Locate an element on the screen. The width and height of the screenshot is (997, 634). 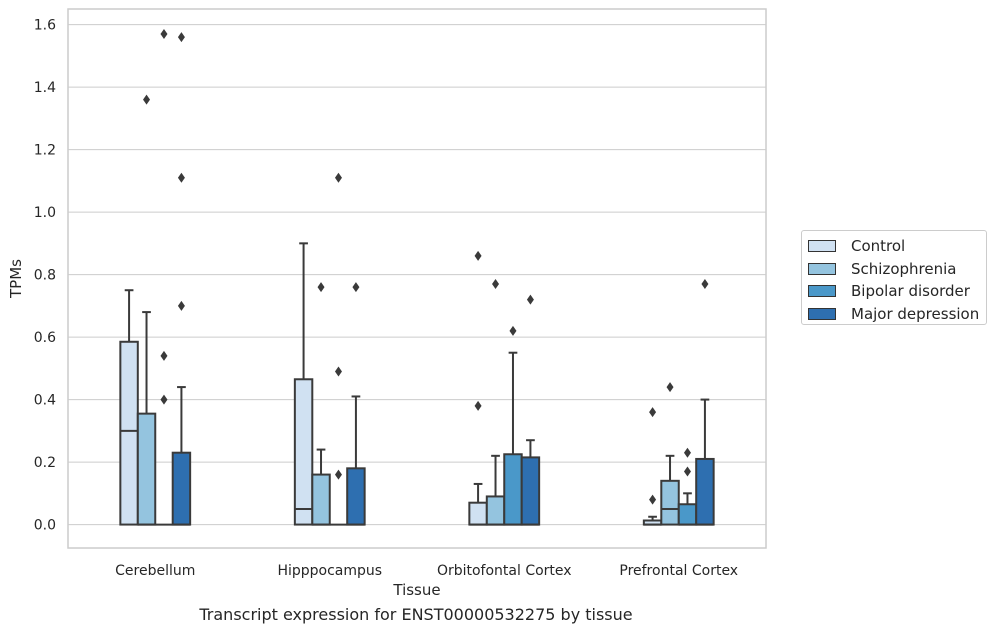
legend-label: Major depression is located at coordinates (915, 313).